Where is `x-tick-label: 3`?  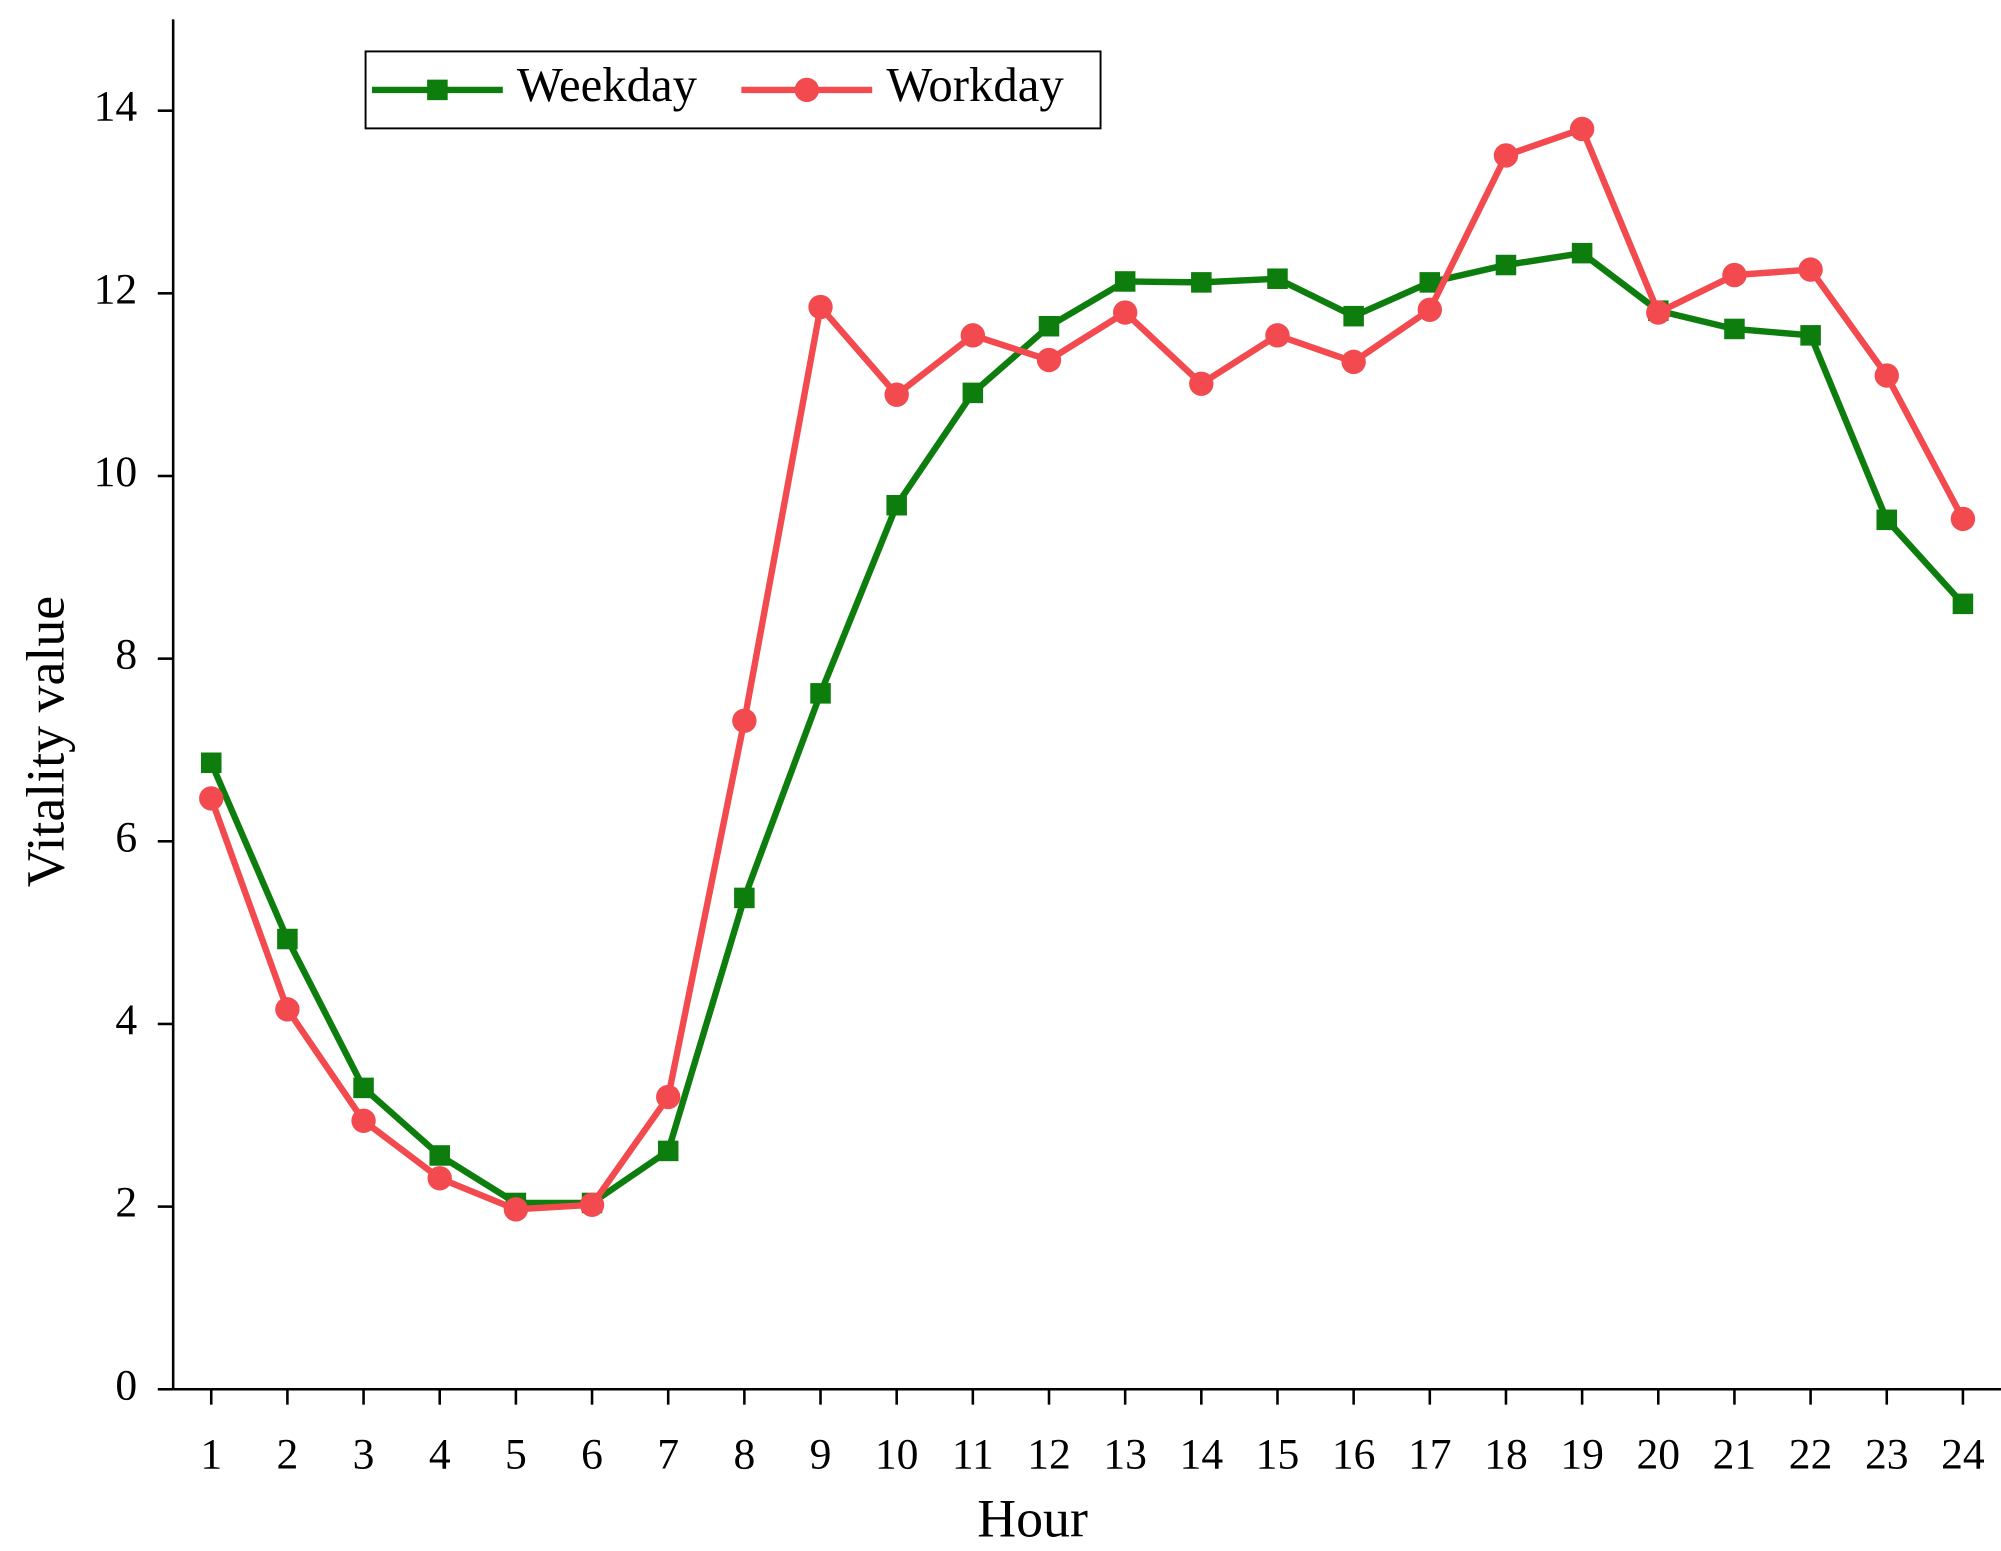
x-tick-label: 3 is located at coordinates (364, 1455).